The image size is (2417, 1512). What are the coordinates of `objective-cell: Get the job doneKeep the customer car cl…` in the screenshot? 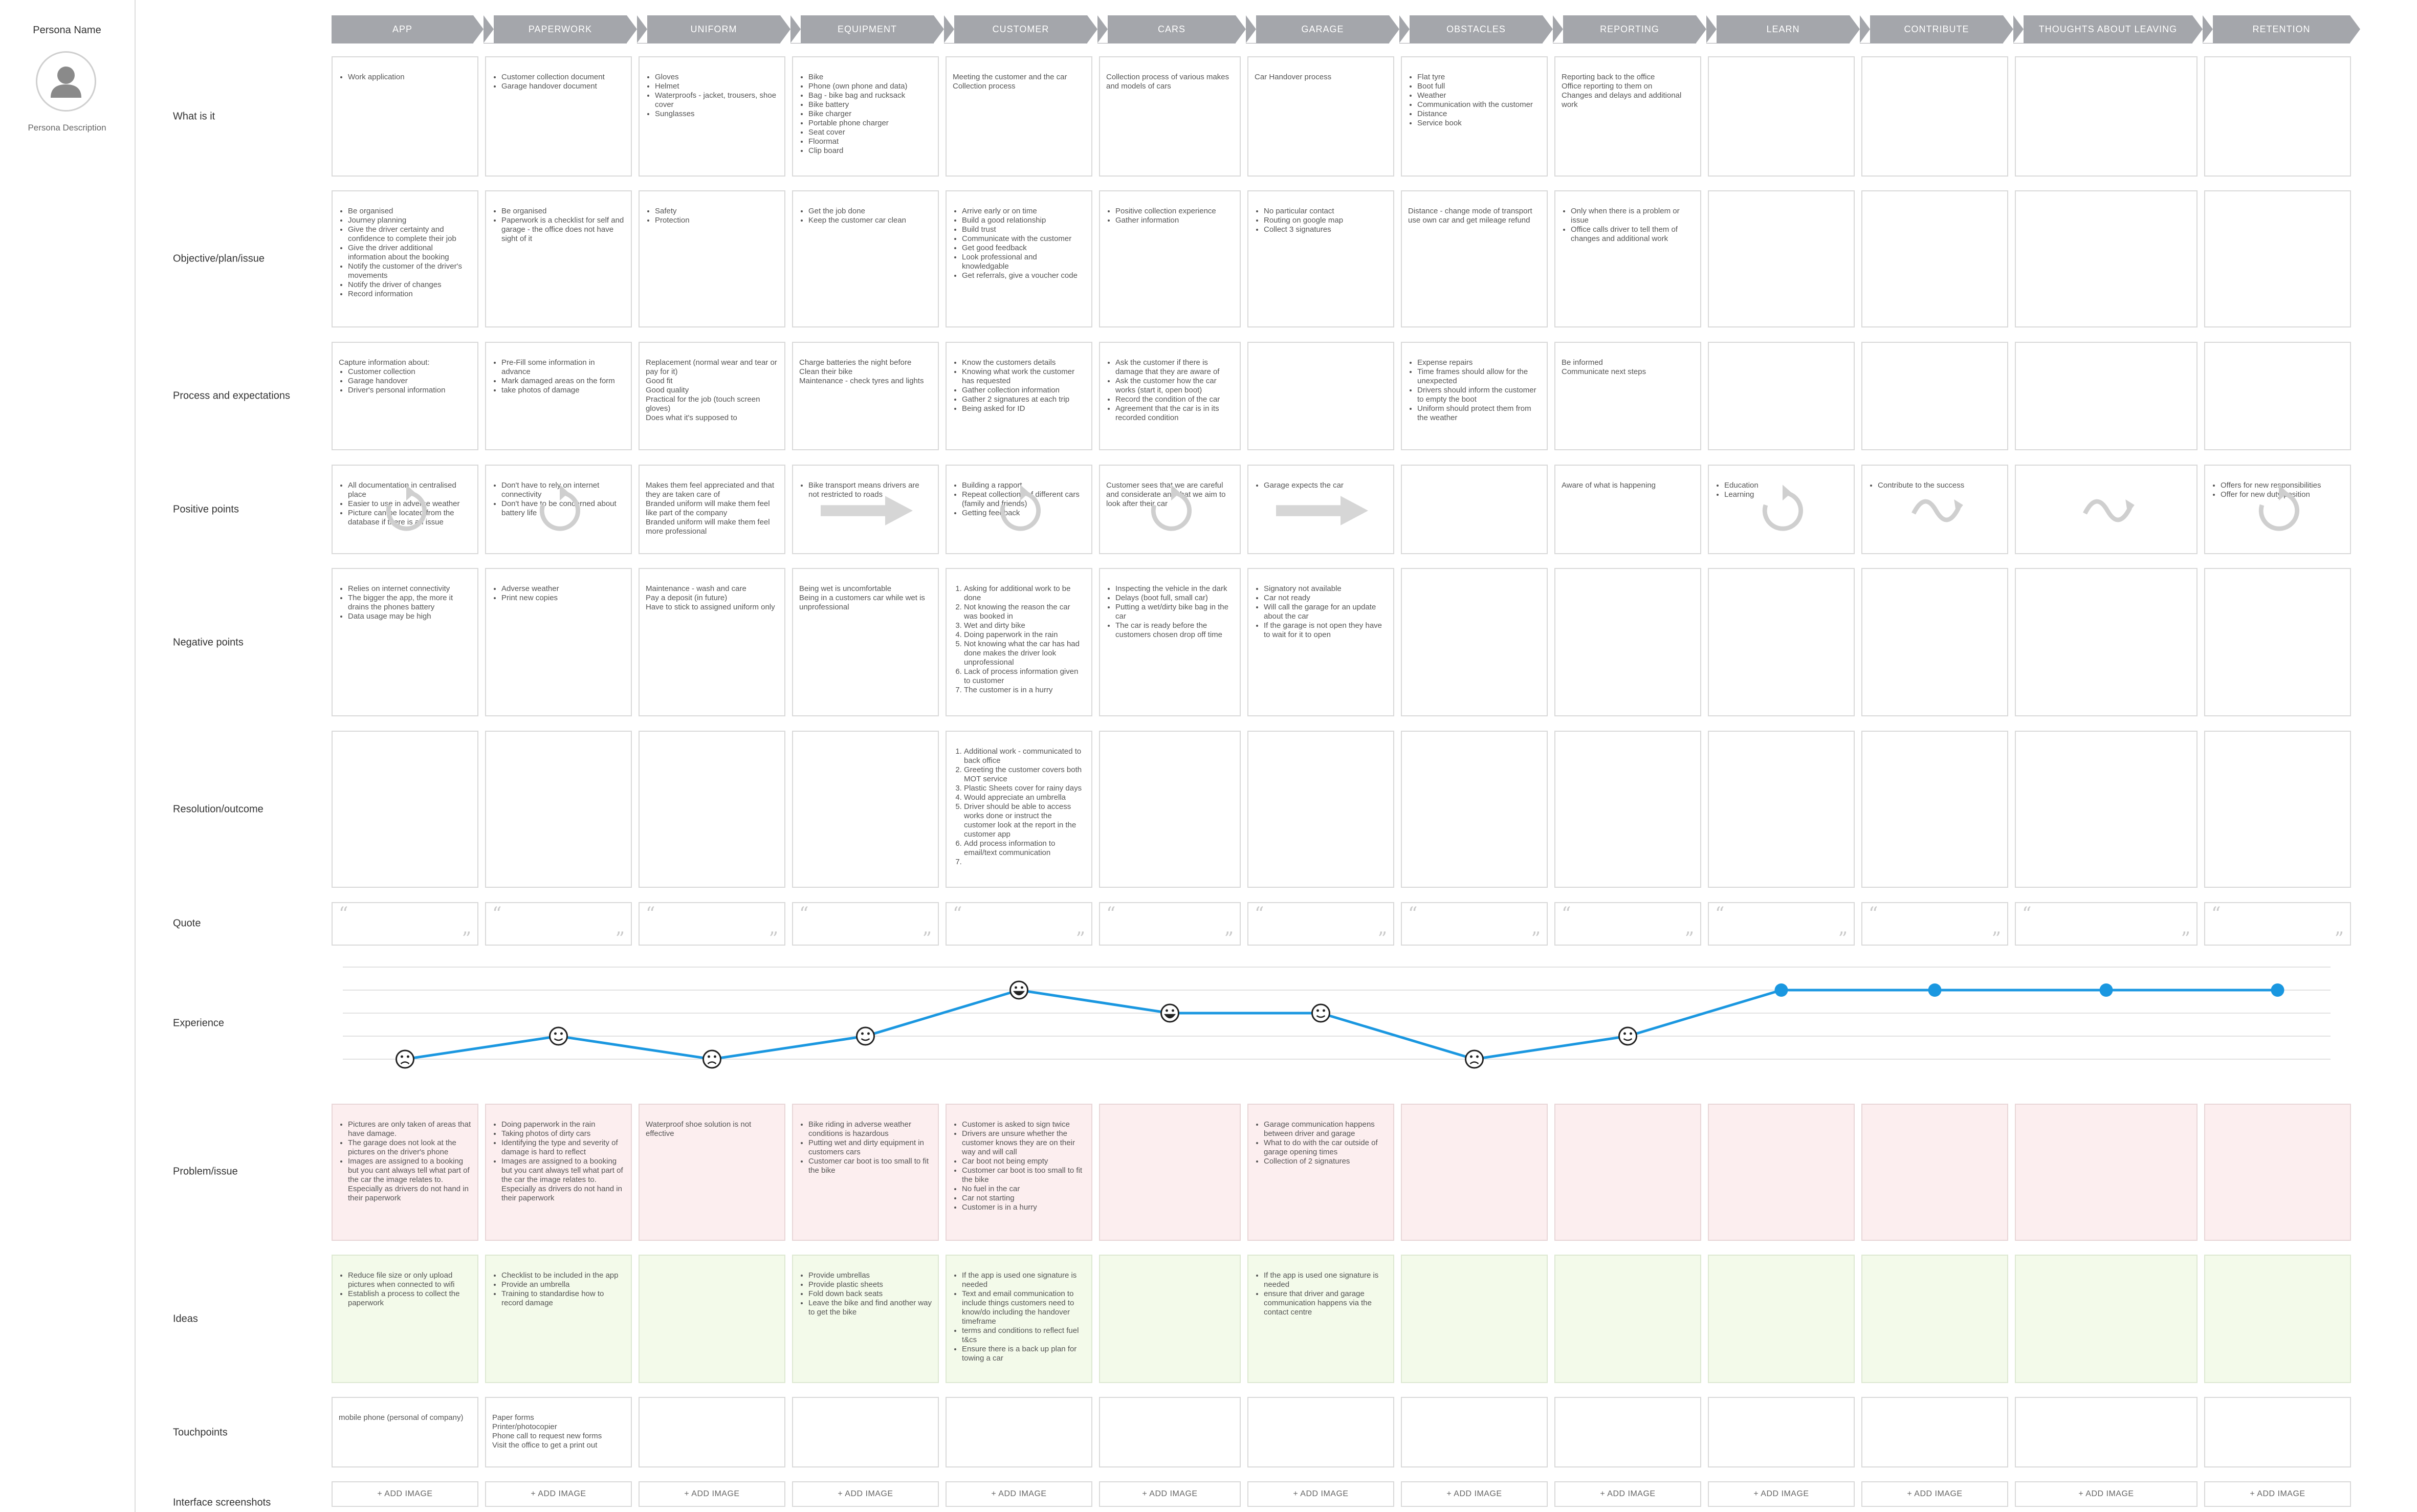 It's located at (865, 258).